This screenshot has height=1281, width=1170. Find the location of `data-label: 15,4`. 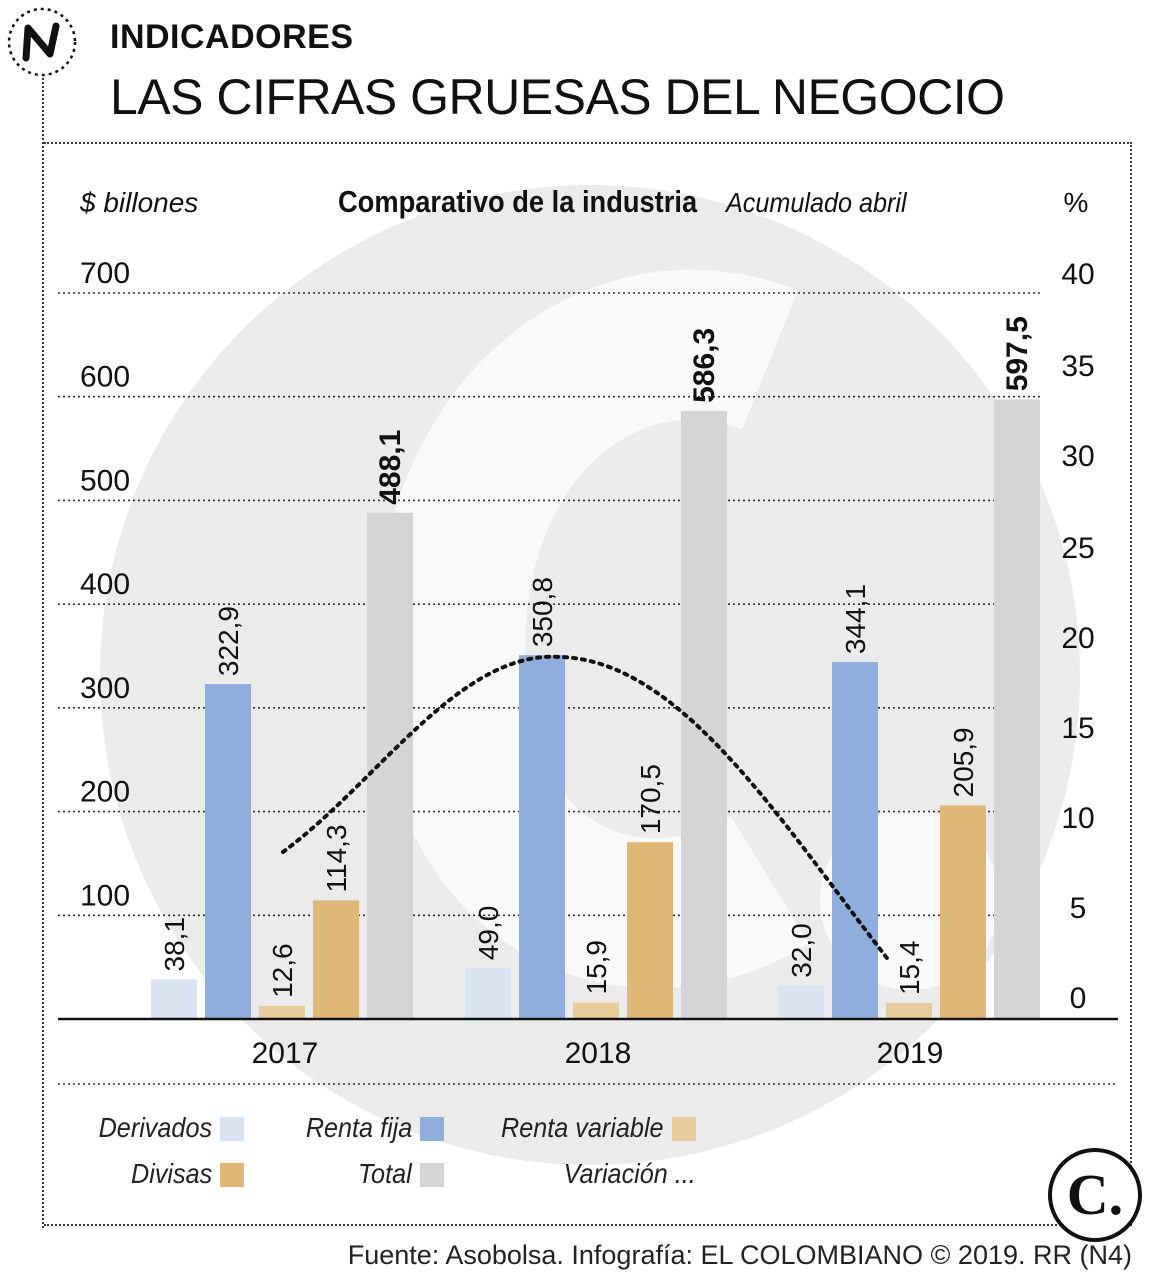

data-label: 15,4 is located at coordinates (909, 968).